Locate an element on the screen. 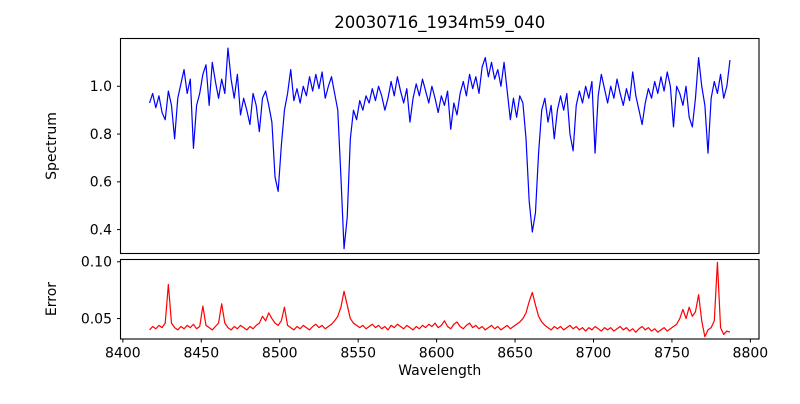  x-tick-label: 8750 is located at coordinates (672, 354).